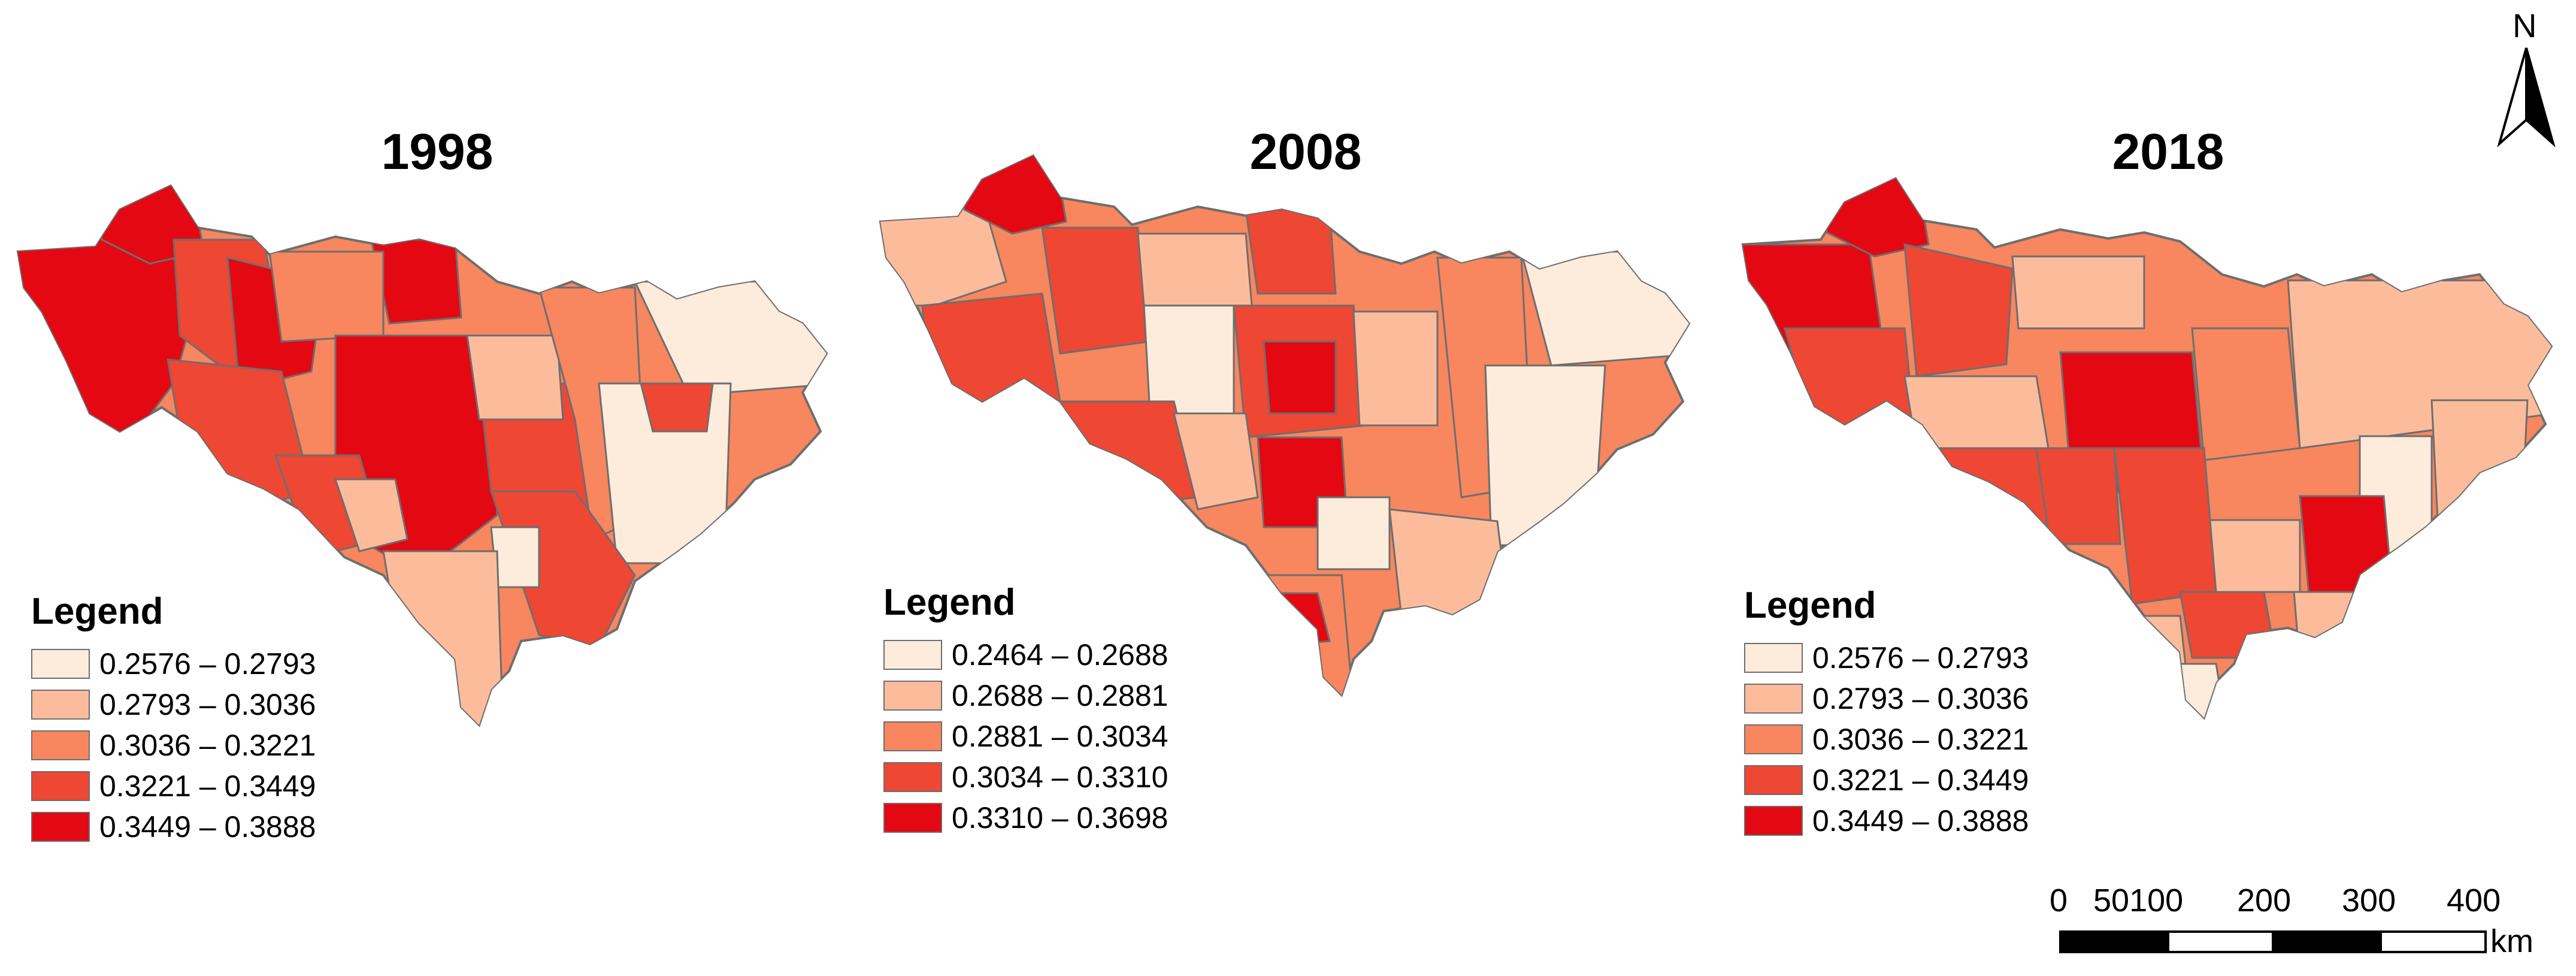  What do you see at coordinates (2168, 151) in the screenshot?
I see `map-title: 2018` at bounding box center [2168, 151].